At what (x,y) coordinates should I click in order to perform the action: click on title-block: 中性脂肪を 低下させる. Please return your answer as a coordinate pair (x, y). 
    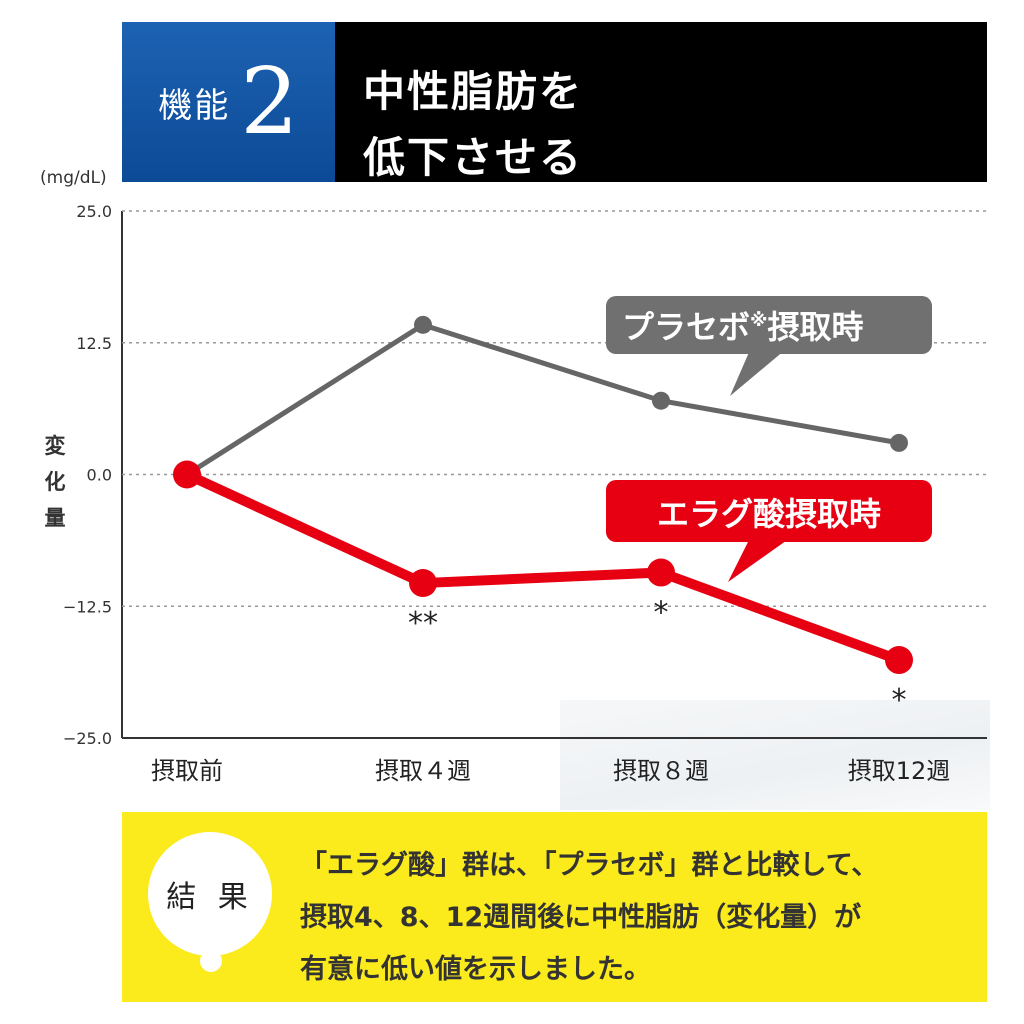
    Looking at the image, I should click on (661, 102).